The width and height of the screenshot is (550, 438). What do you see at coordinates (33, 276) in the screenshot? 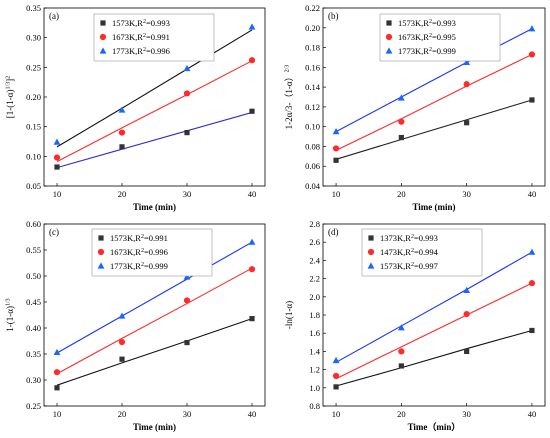
I see `y-tick-label: 0.50` at bounding box center [33, 276].